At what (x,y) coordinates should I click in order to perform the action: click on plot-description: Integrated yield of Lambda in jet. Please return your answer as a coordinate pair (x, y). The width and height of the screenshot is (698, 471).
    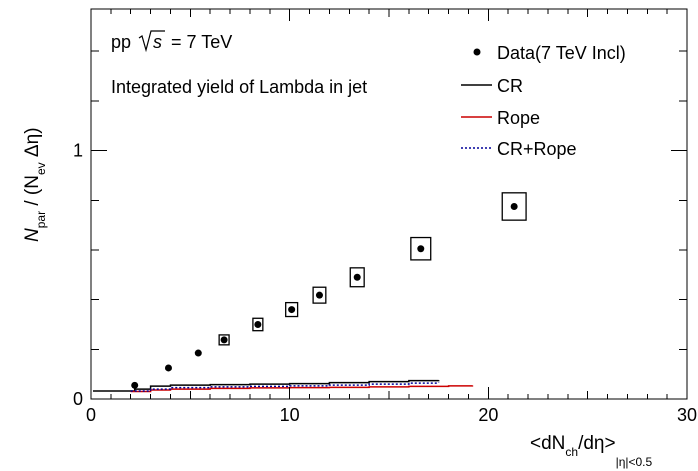
    Looking at the image, I should click on (239, 87).